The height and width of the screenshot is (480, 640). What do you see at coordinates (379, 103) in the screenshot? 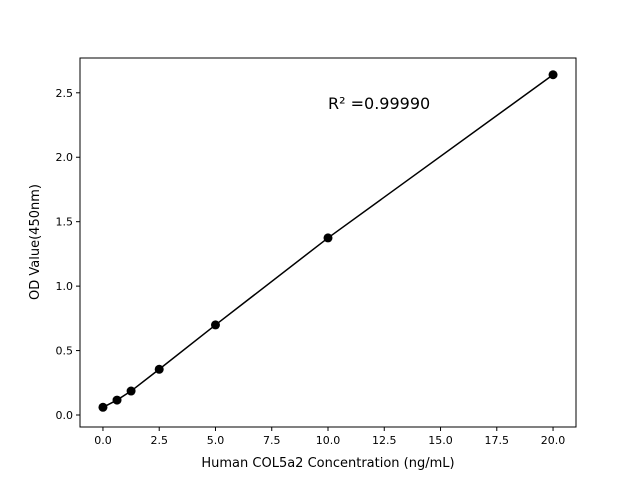
I see `r-squared-annotation: R² =0.99990` at bounding box center [379, 103].